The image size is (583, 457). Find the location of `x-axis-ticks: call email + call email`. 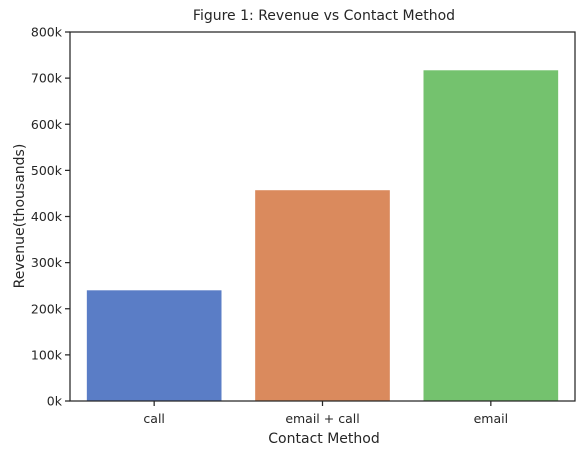

x-axis-ticks: call email + call email is located at coordinates (325, 413).